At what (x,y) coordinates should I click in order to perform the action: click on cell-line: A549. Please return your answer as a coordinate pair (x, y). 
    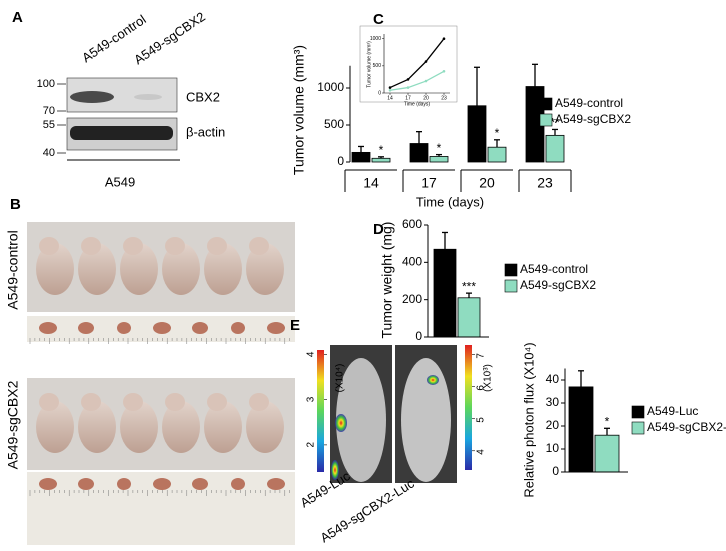
    Looking at the image, I should click on (120, 181).